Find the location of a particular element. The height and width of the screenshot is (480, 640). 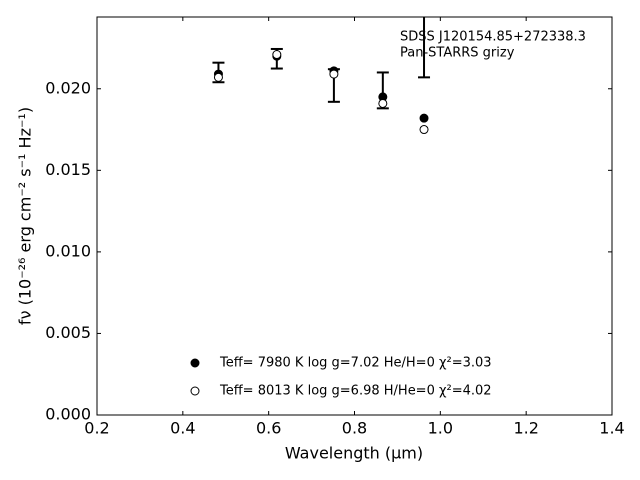

y-tick-label: 0.020 is located at coordinates (68, 87).